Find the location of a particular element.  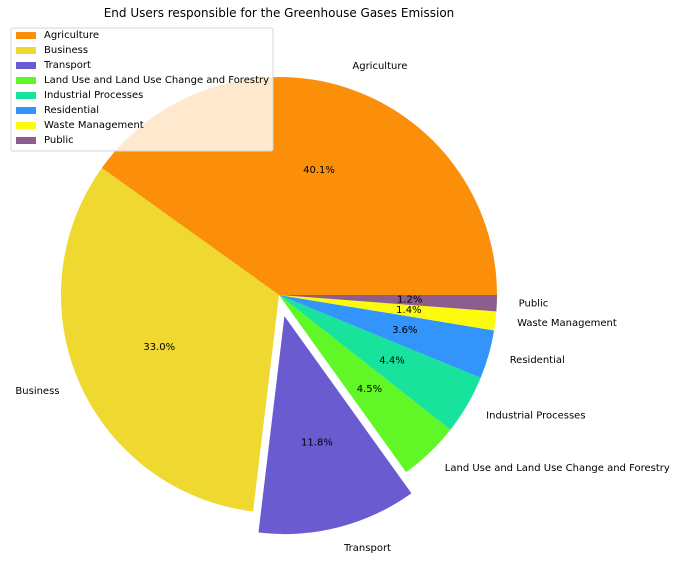

legend-label-business: Business is located at coordinates (66, 50).